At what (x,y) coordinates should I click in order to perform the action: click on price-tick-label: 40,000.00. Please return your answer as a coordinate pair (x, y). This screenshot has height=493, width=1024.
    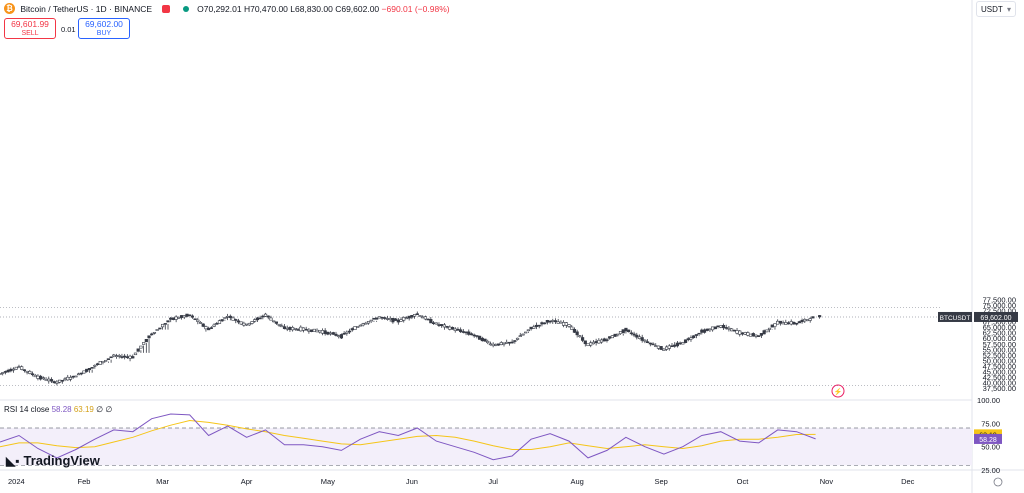
    Looking at the image, I should click on (999, 382).